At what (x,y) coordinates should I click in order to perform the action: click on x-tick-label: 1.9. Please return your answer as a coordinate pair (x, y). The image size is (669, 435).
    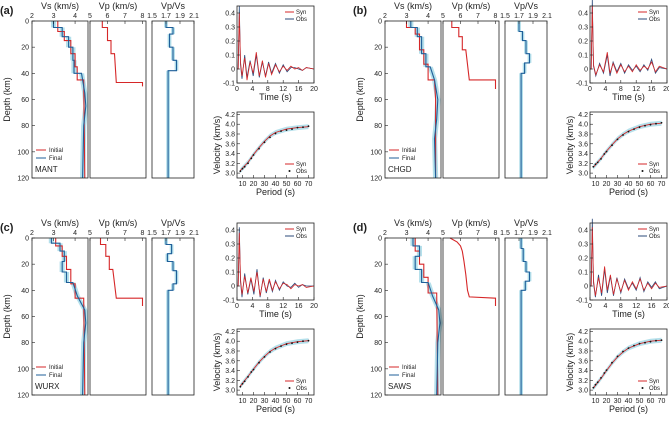
    Looking at the image, I should click on (533, 233).